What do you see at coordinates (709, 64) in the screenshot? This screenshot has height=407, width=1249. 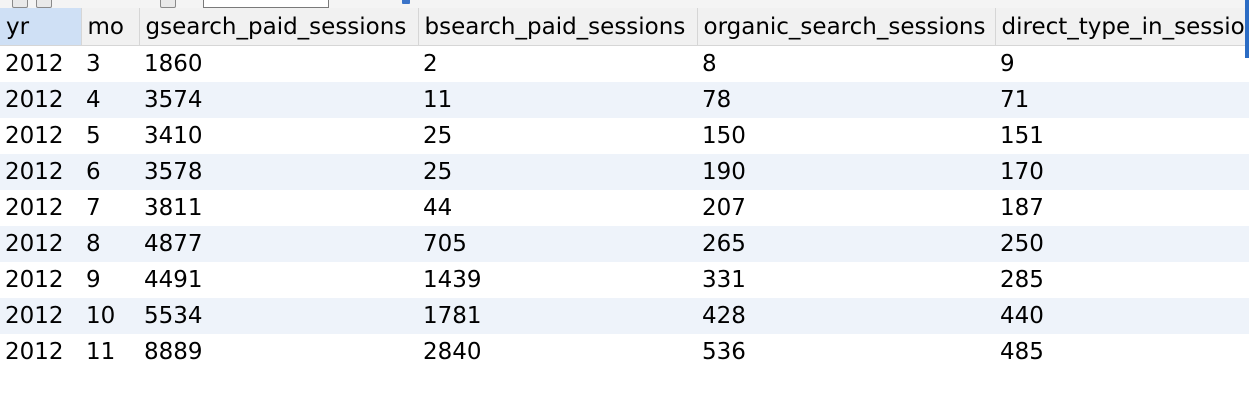 I see `cell-organic-search-sessions: 8` at bounding box center [709, 64].